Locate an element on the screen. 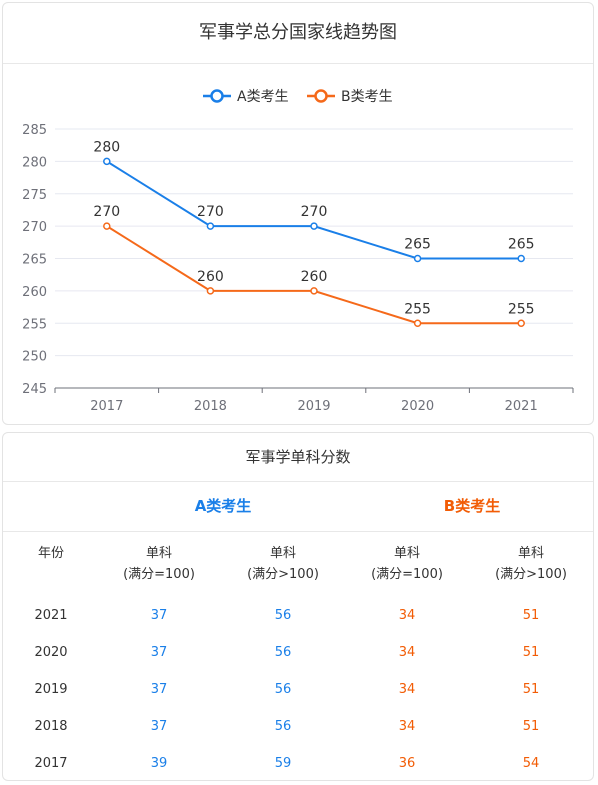 The width and height of the screenshot is (598, 785). y-tick-label: 260 is located at coordinates (34, 292).